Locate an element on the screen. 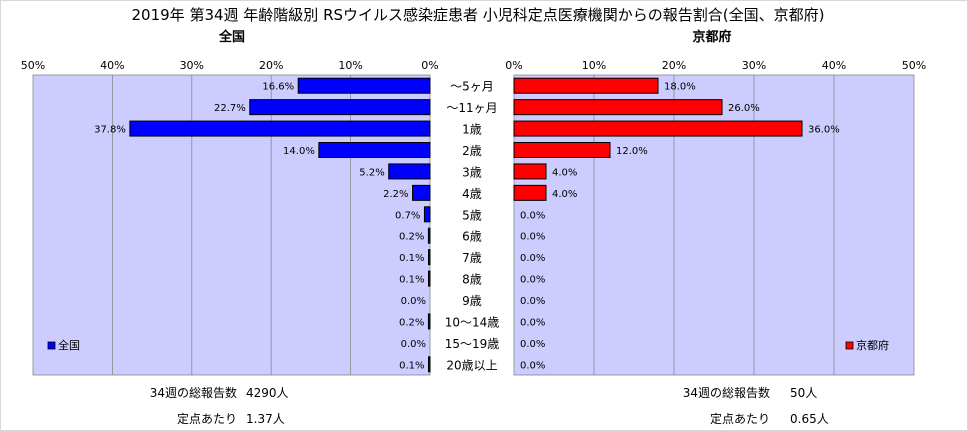 The height and width of the screenshot is (431, 968). national-data-label: 16.6% is located at coordinates (278, 87).